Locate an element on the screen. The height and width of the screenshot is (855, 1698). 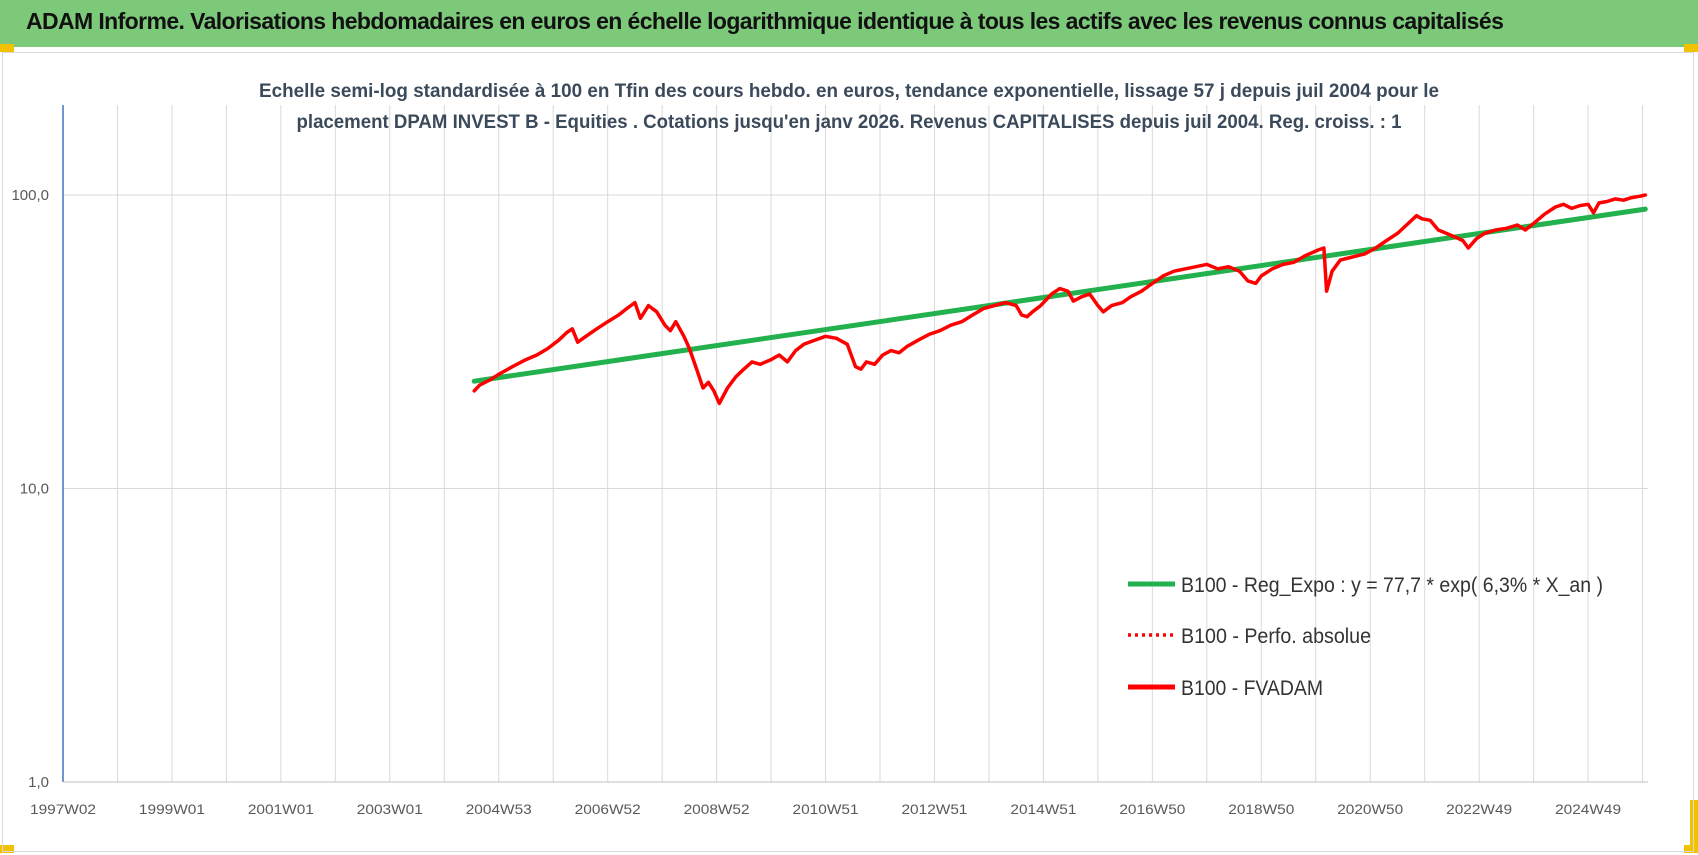
x-tick-label: 2010W51 is located at coordinates (826, 809).